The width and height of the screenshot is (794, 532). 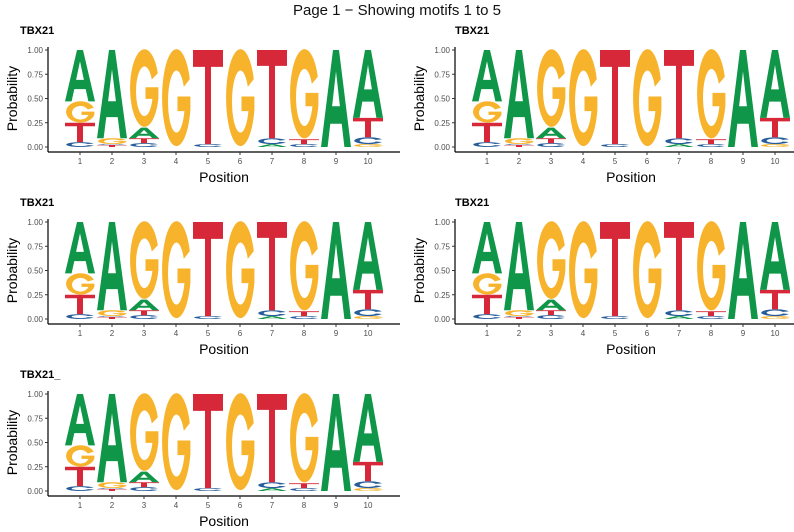 What do you see at coordinates (112, 161) in the screenshot?
I see `x-tick-label: 2` at bounding box center [112, 161].